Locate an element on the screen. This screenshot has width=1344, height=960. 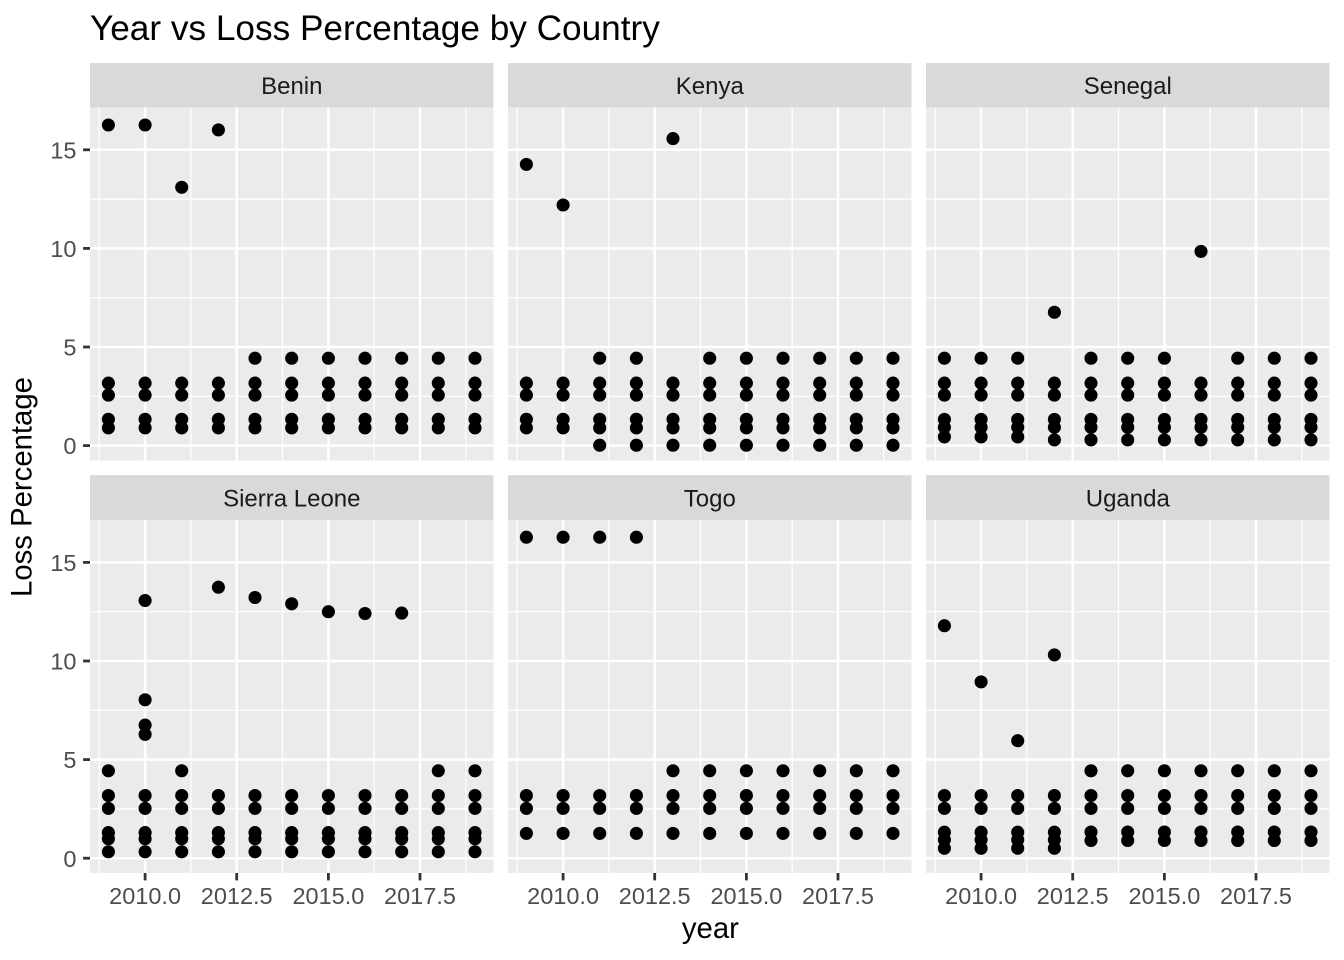
svg-text: year is located at coordinates (710, 928).